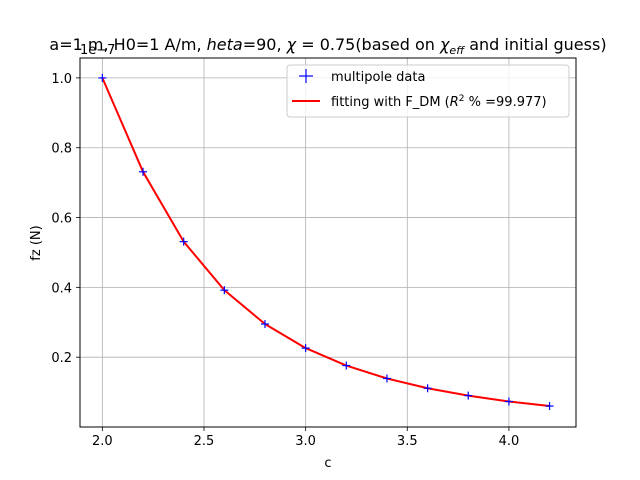 This screenshot has height=480, width=640. I want to click on x-tick-label: 2.5, so click(204, 441).